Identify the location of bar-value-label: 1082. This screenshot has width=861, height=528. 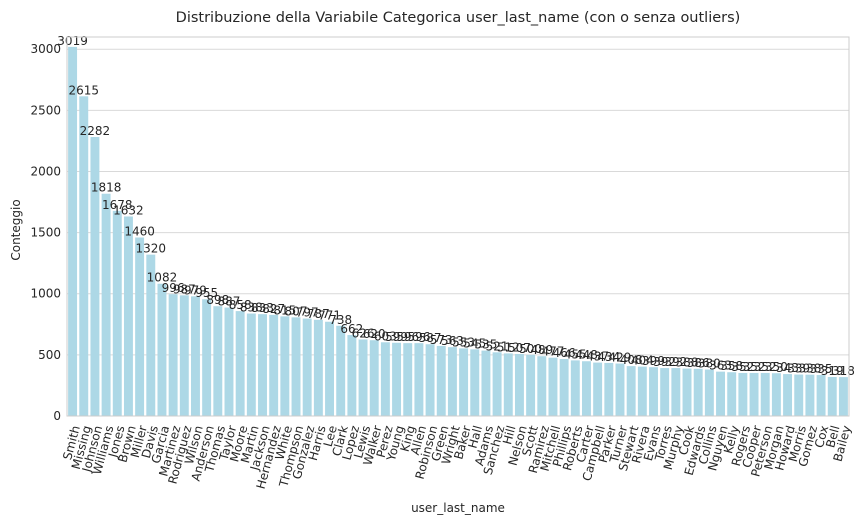
(162, 278).